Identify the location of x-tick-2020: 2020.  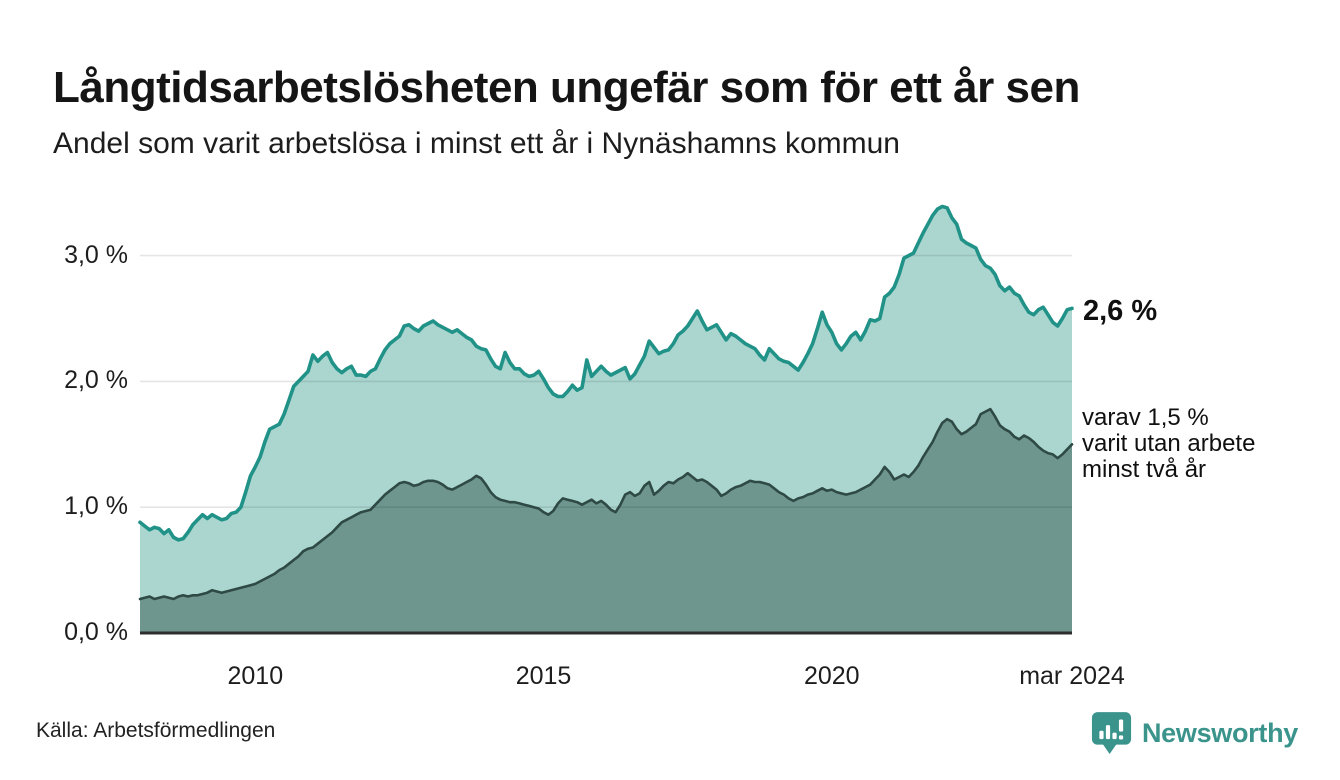
(831, 676).